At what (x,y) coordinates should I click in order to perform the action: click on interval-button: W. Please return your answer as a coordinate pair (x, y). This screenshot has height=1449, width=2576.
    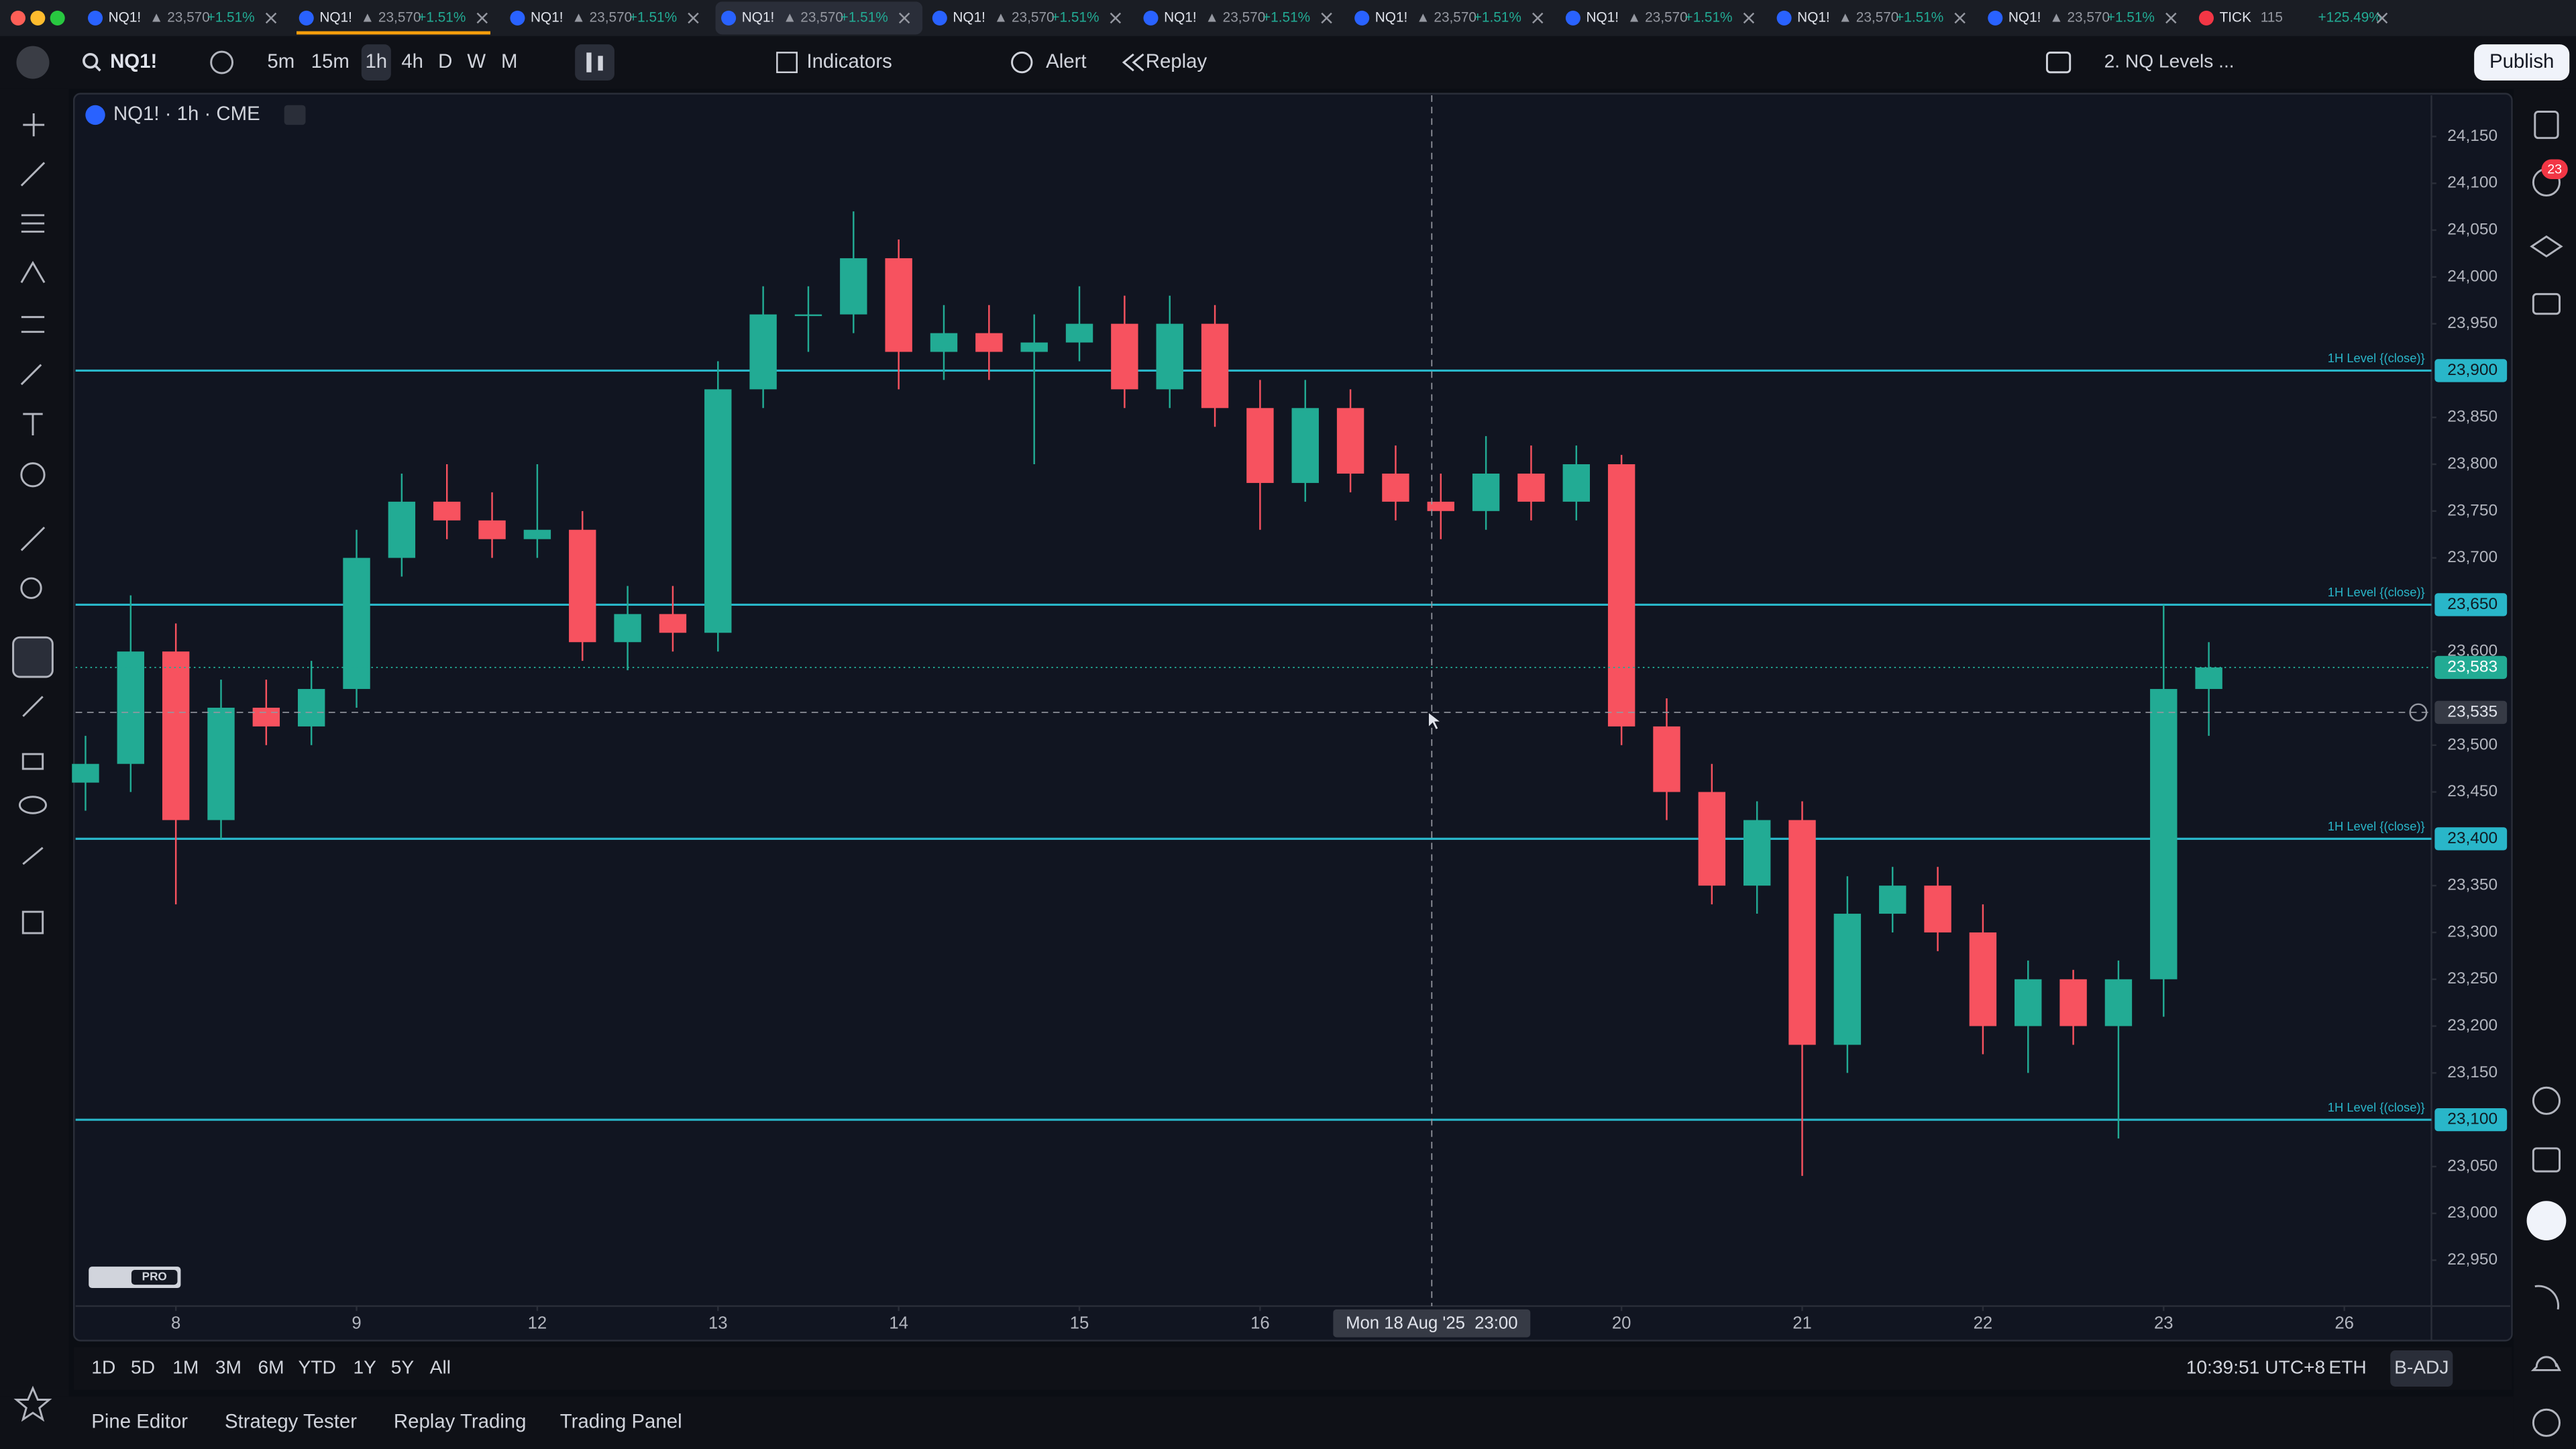
    Looking at the image, I should click on (476, 61).